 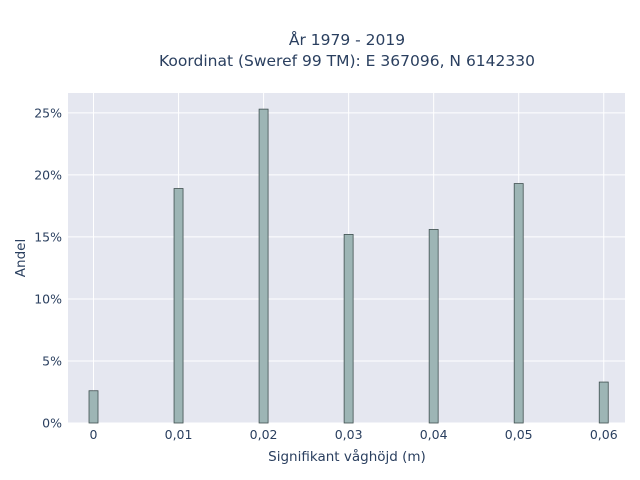 I want to click on x-axis-ticks: 0 0,01 0,02 0,03 0,04 0,05 0,06, so click(x=354, y=434).